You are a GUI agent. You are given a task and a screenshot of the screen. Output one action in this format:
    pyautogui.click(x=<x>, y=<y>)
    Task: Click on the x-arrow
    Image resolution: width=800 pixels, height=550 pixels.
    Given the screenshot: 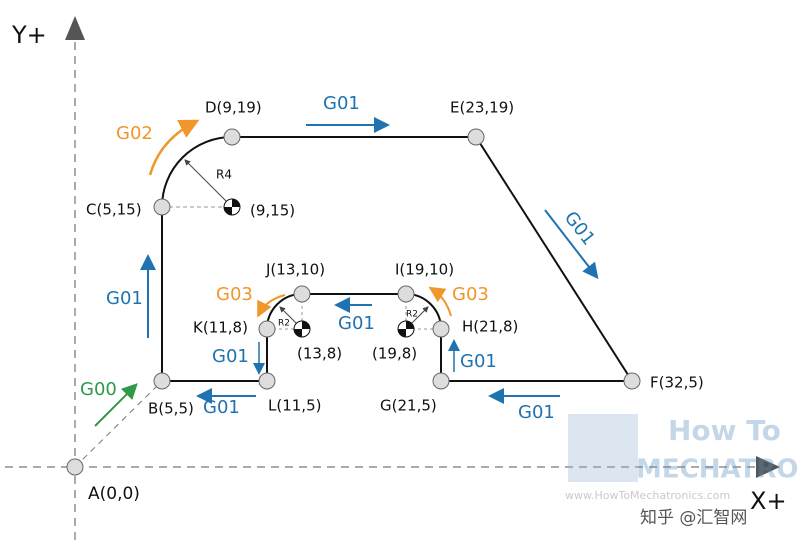 What is the action you would take?
    pyautogui.click(x=768, y=467)
    